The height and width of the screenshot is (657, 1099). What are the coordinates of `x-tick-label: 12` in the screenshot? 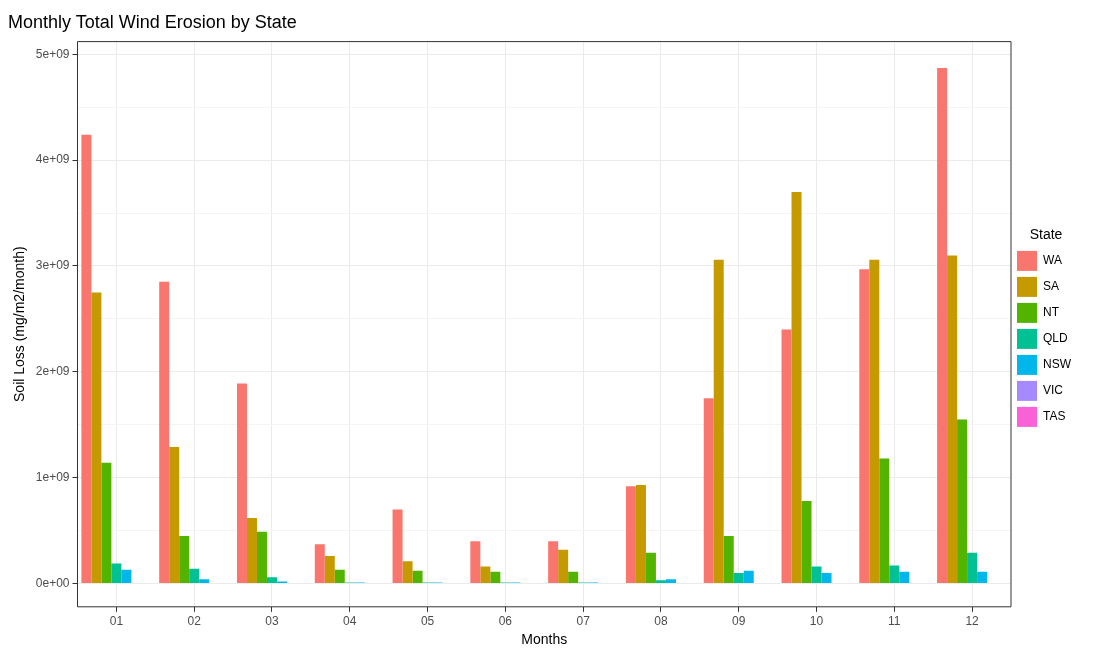 It's located at (972, 621).